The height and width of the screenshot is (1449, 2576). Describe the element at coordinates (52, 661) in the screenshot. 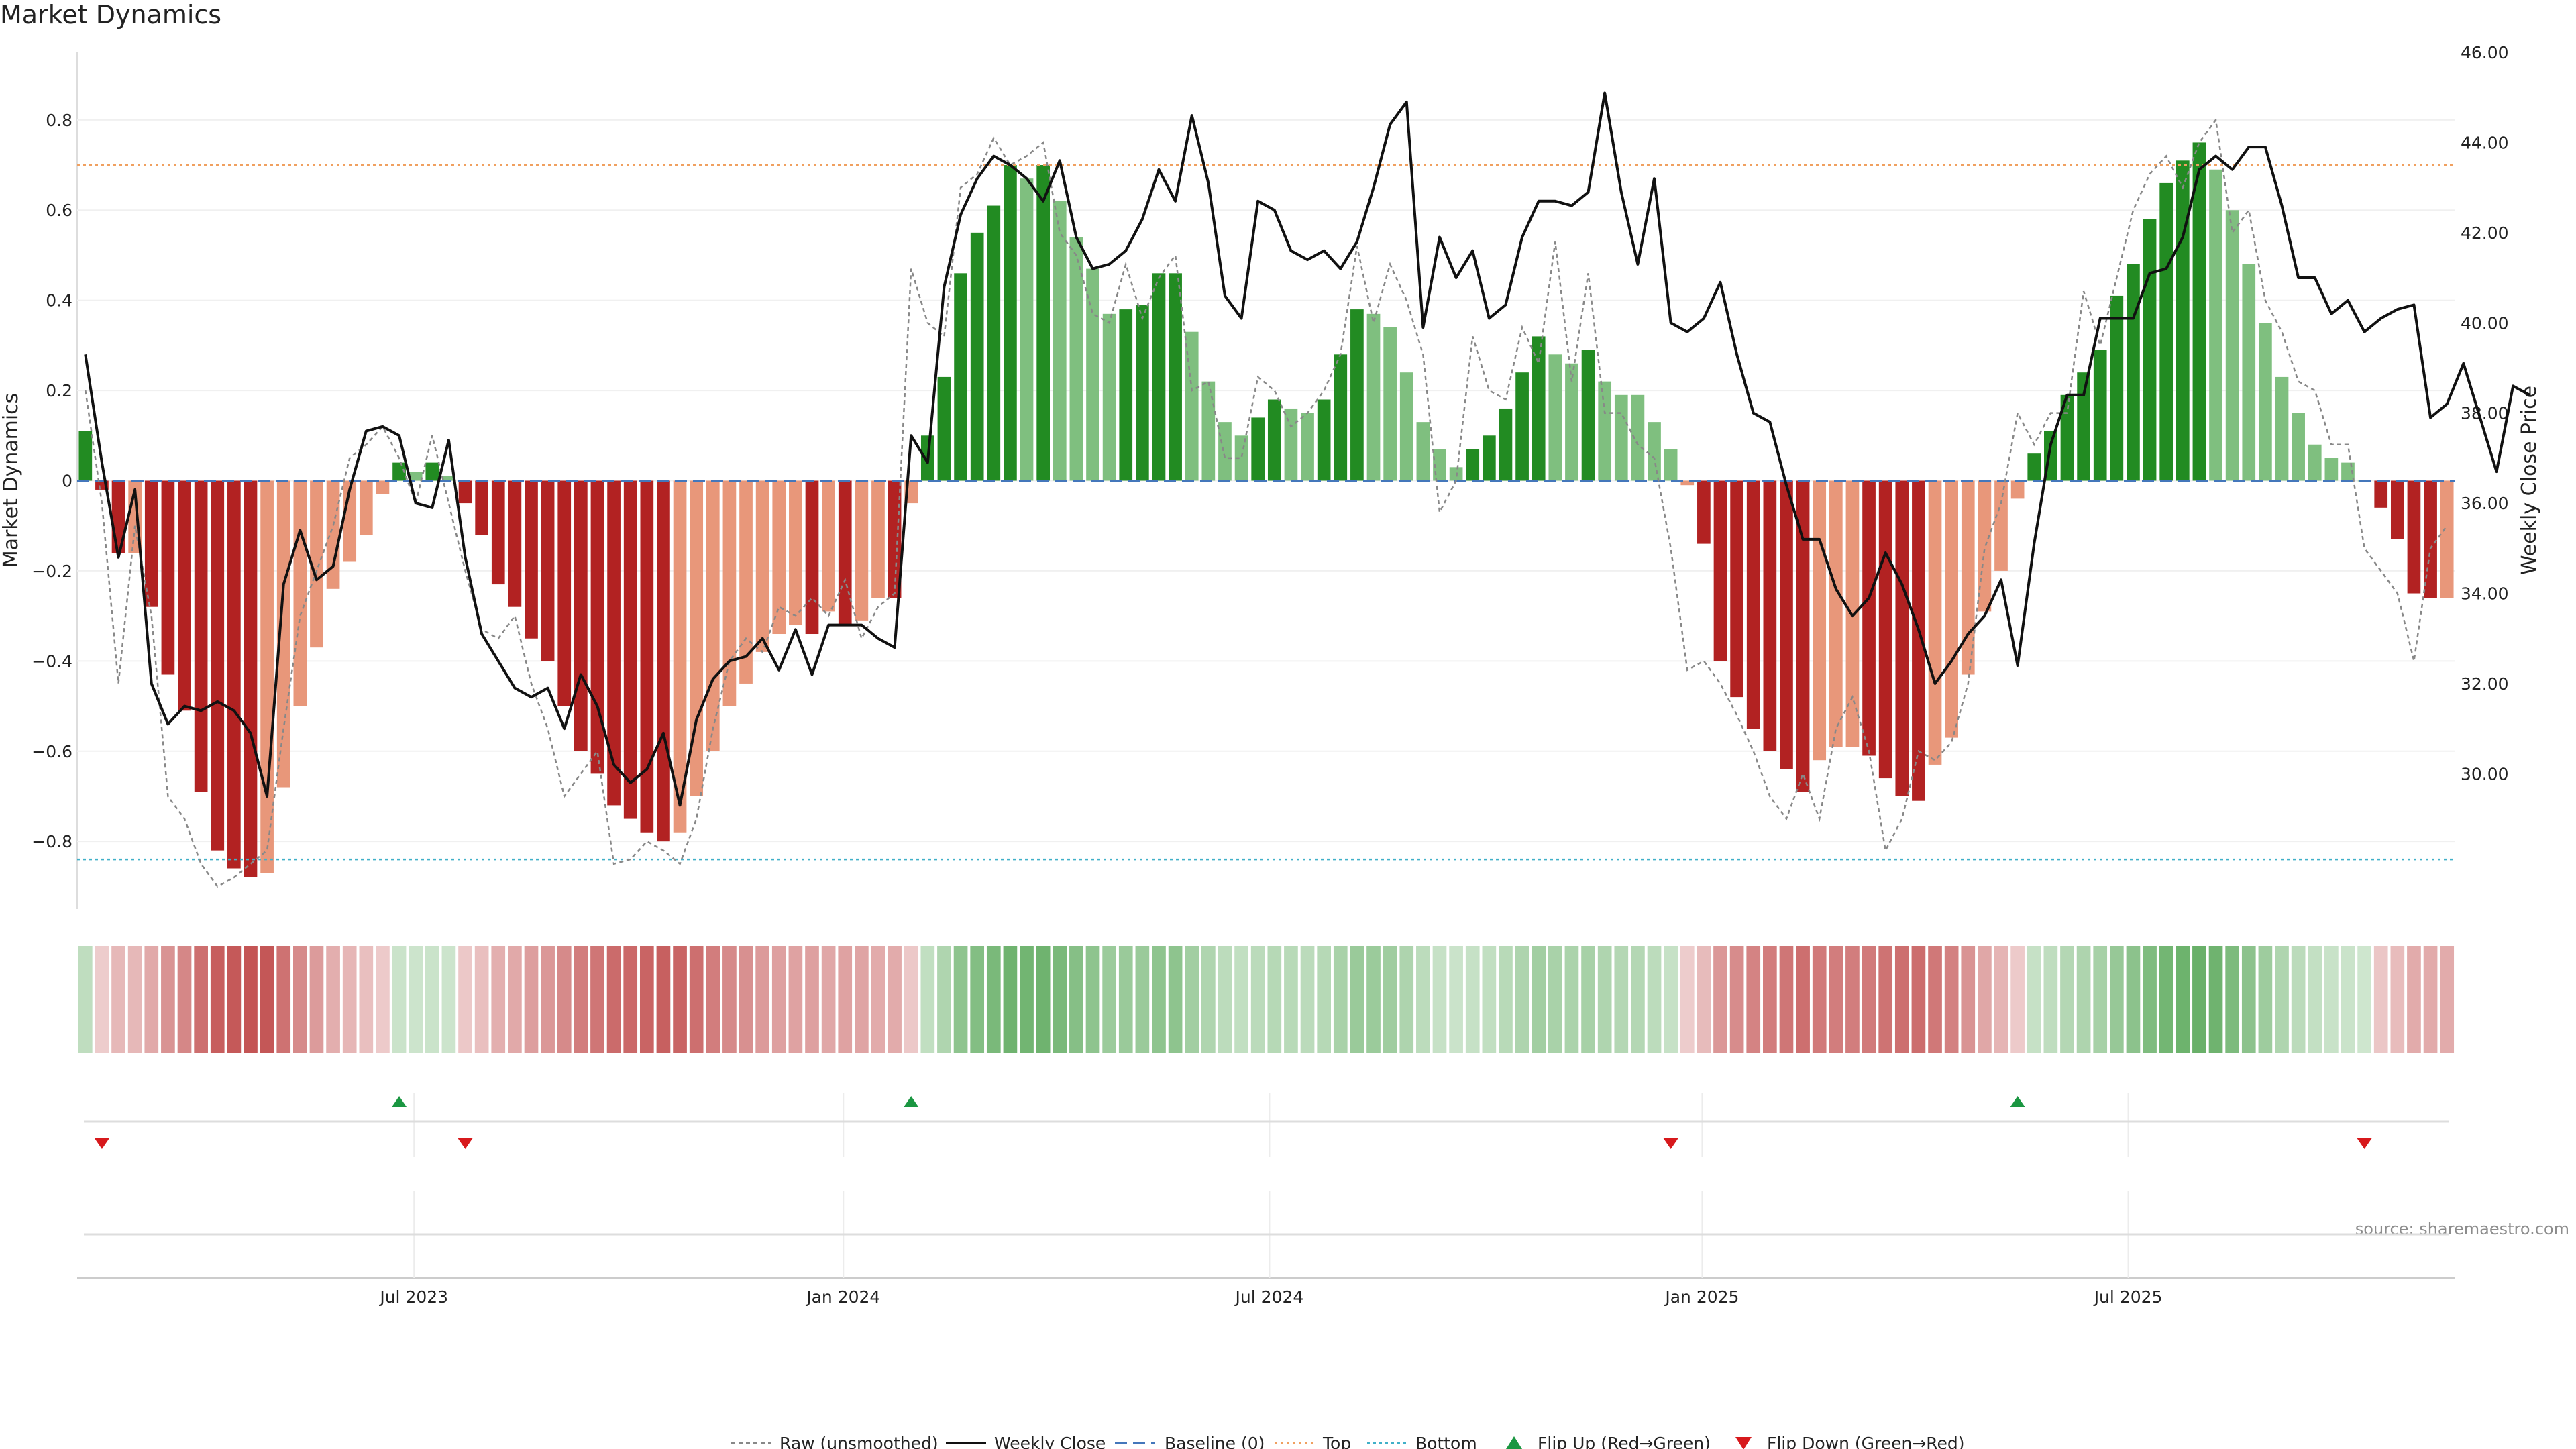

I see `y-left-tick-label: −0.4` at that location.